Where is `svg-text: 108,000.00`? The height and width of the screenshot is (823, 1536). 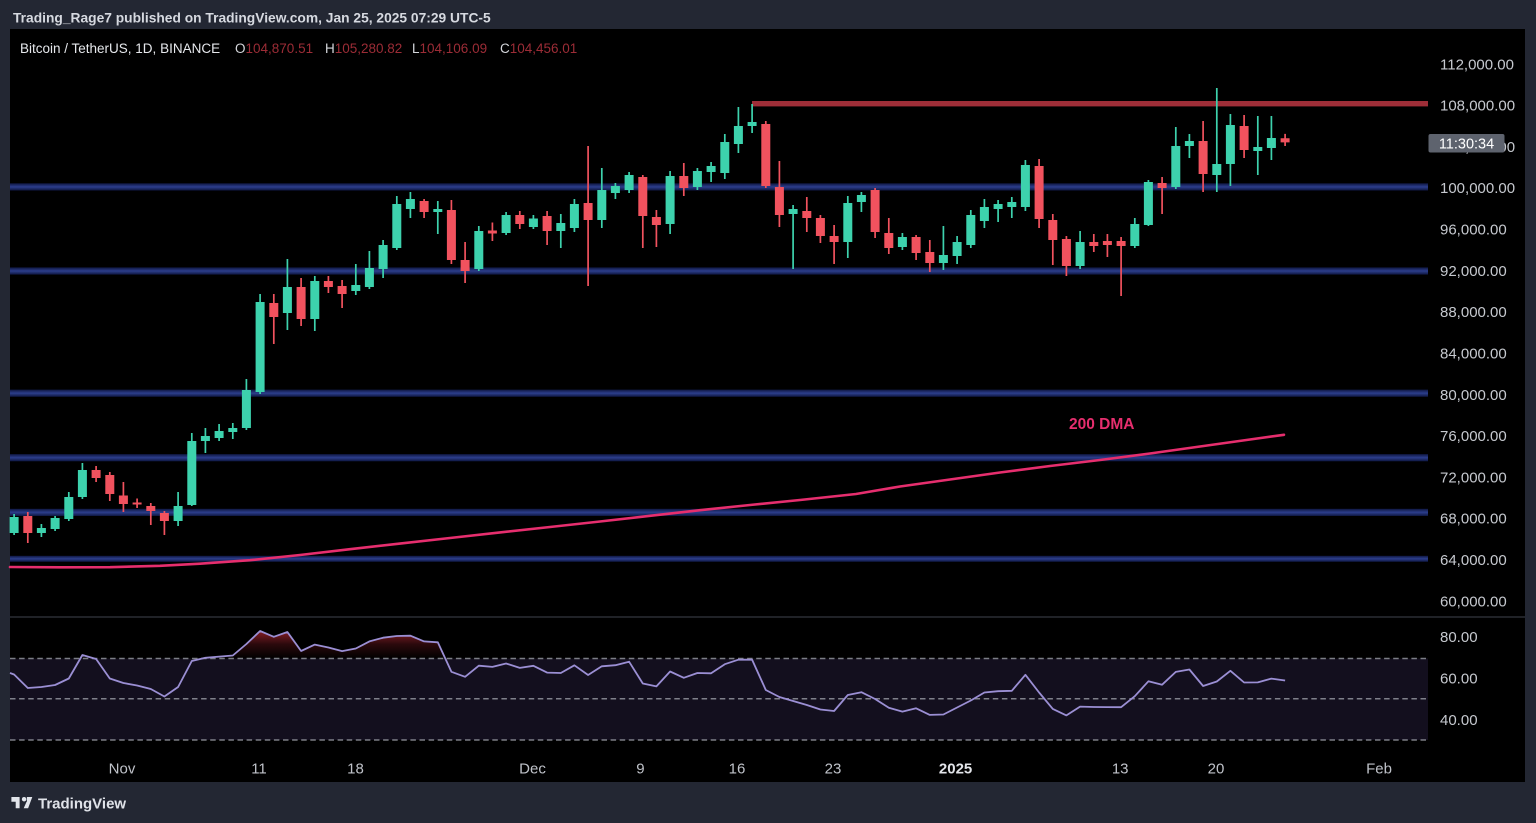 svg-text: 108,000.00 is located at coordinates (1477, 106).